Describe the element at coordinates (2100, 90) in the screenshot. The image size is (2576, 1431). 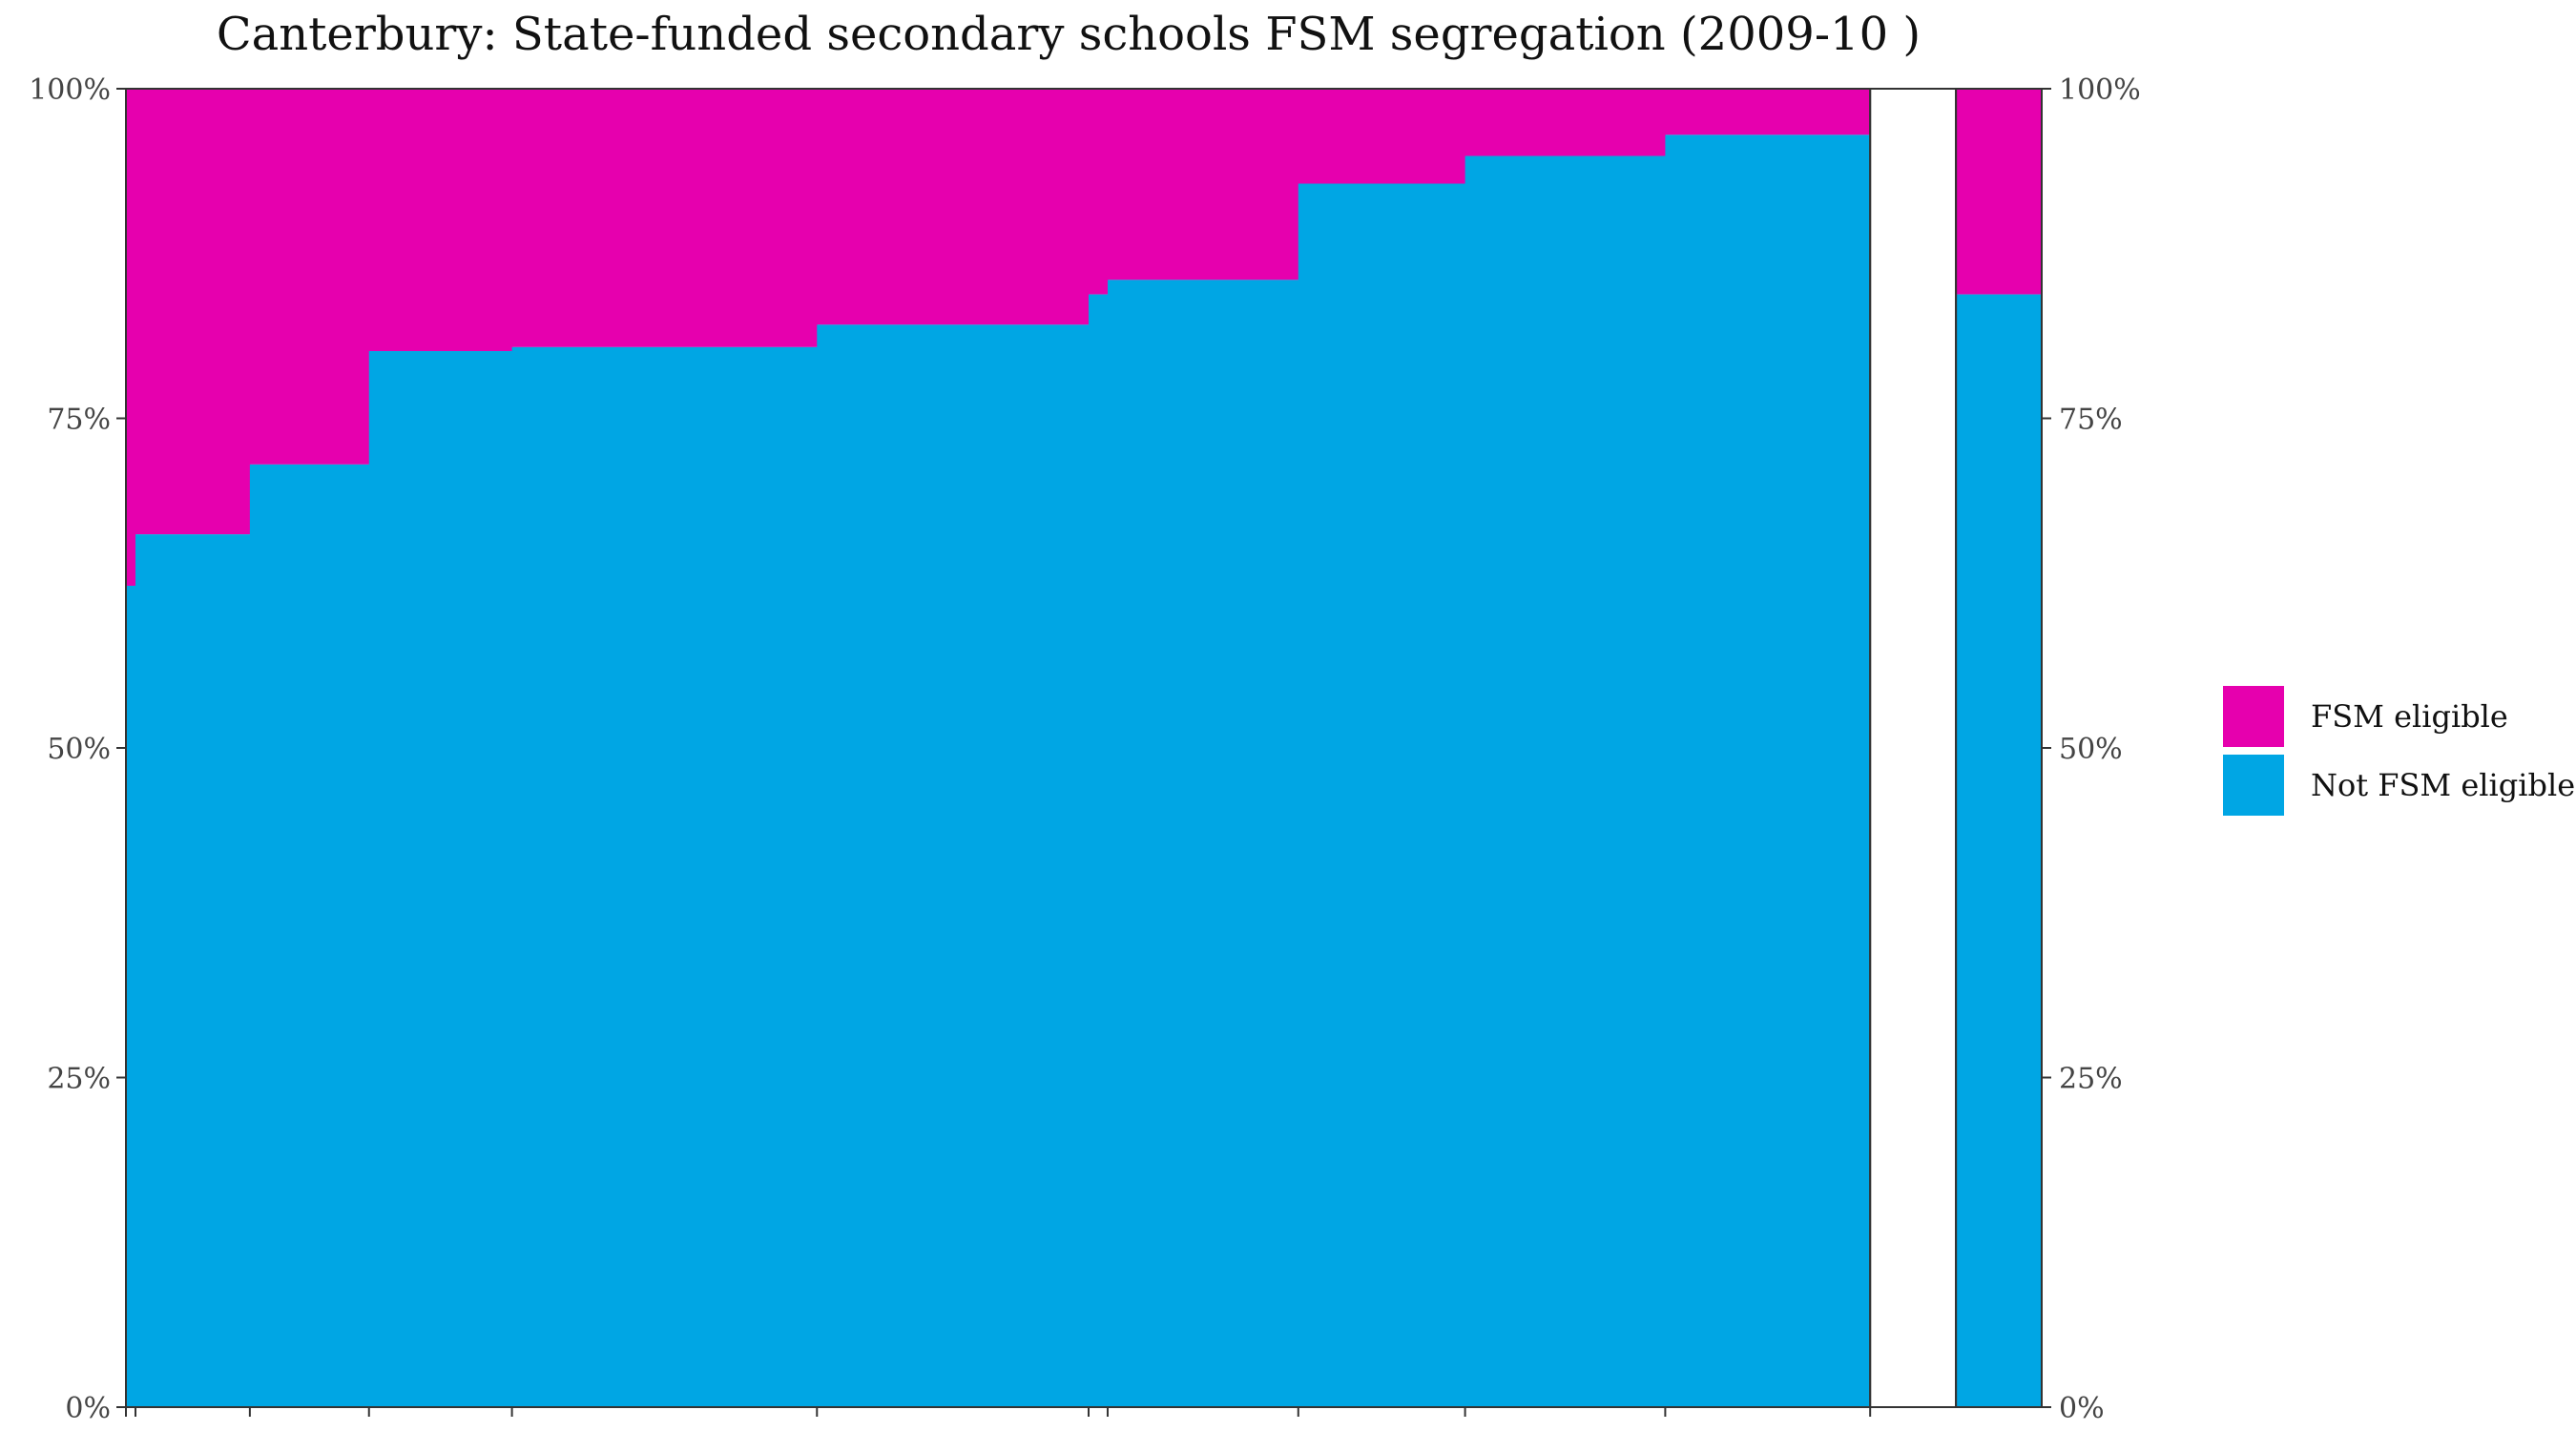
I see `y-tick-label-right: 100%` at that location.